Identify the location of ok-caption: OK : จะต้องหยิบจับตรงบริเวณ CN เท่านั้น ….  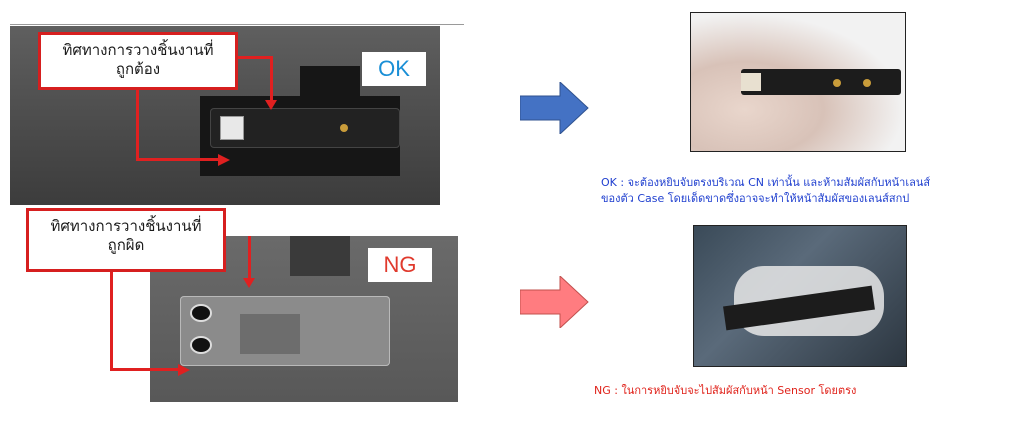
(811, 191).